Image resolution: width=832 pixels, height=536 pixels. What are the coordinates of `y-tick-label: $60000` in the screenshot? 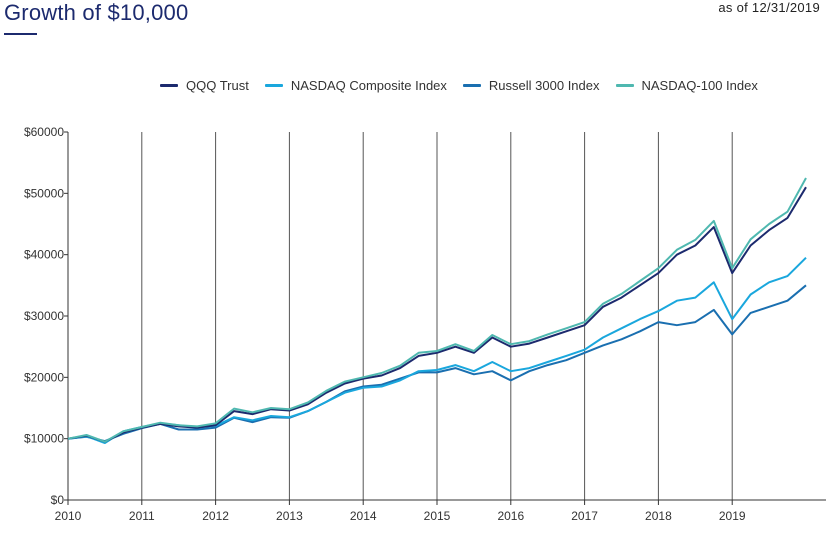 It's located at (44, 132).